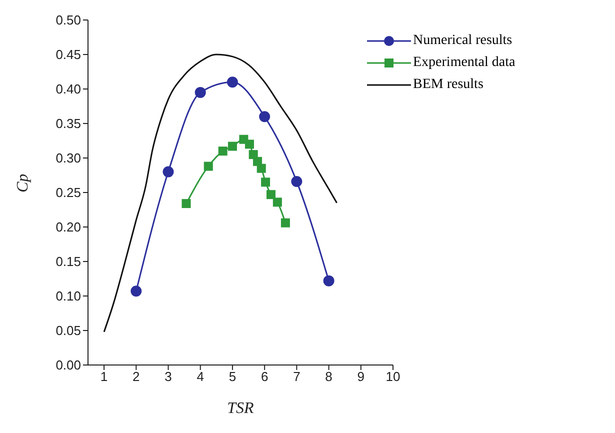 The height and width of the screenshot is (433, 615). What do you see at coordinates (68, 227) in the screenshot?
I see `y-tick-label: 0.20` at bounding box center [68, 227].